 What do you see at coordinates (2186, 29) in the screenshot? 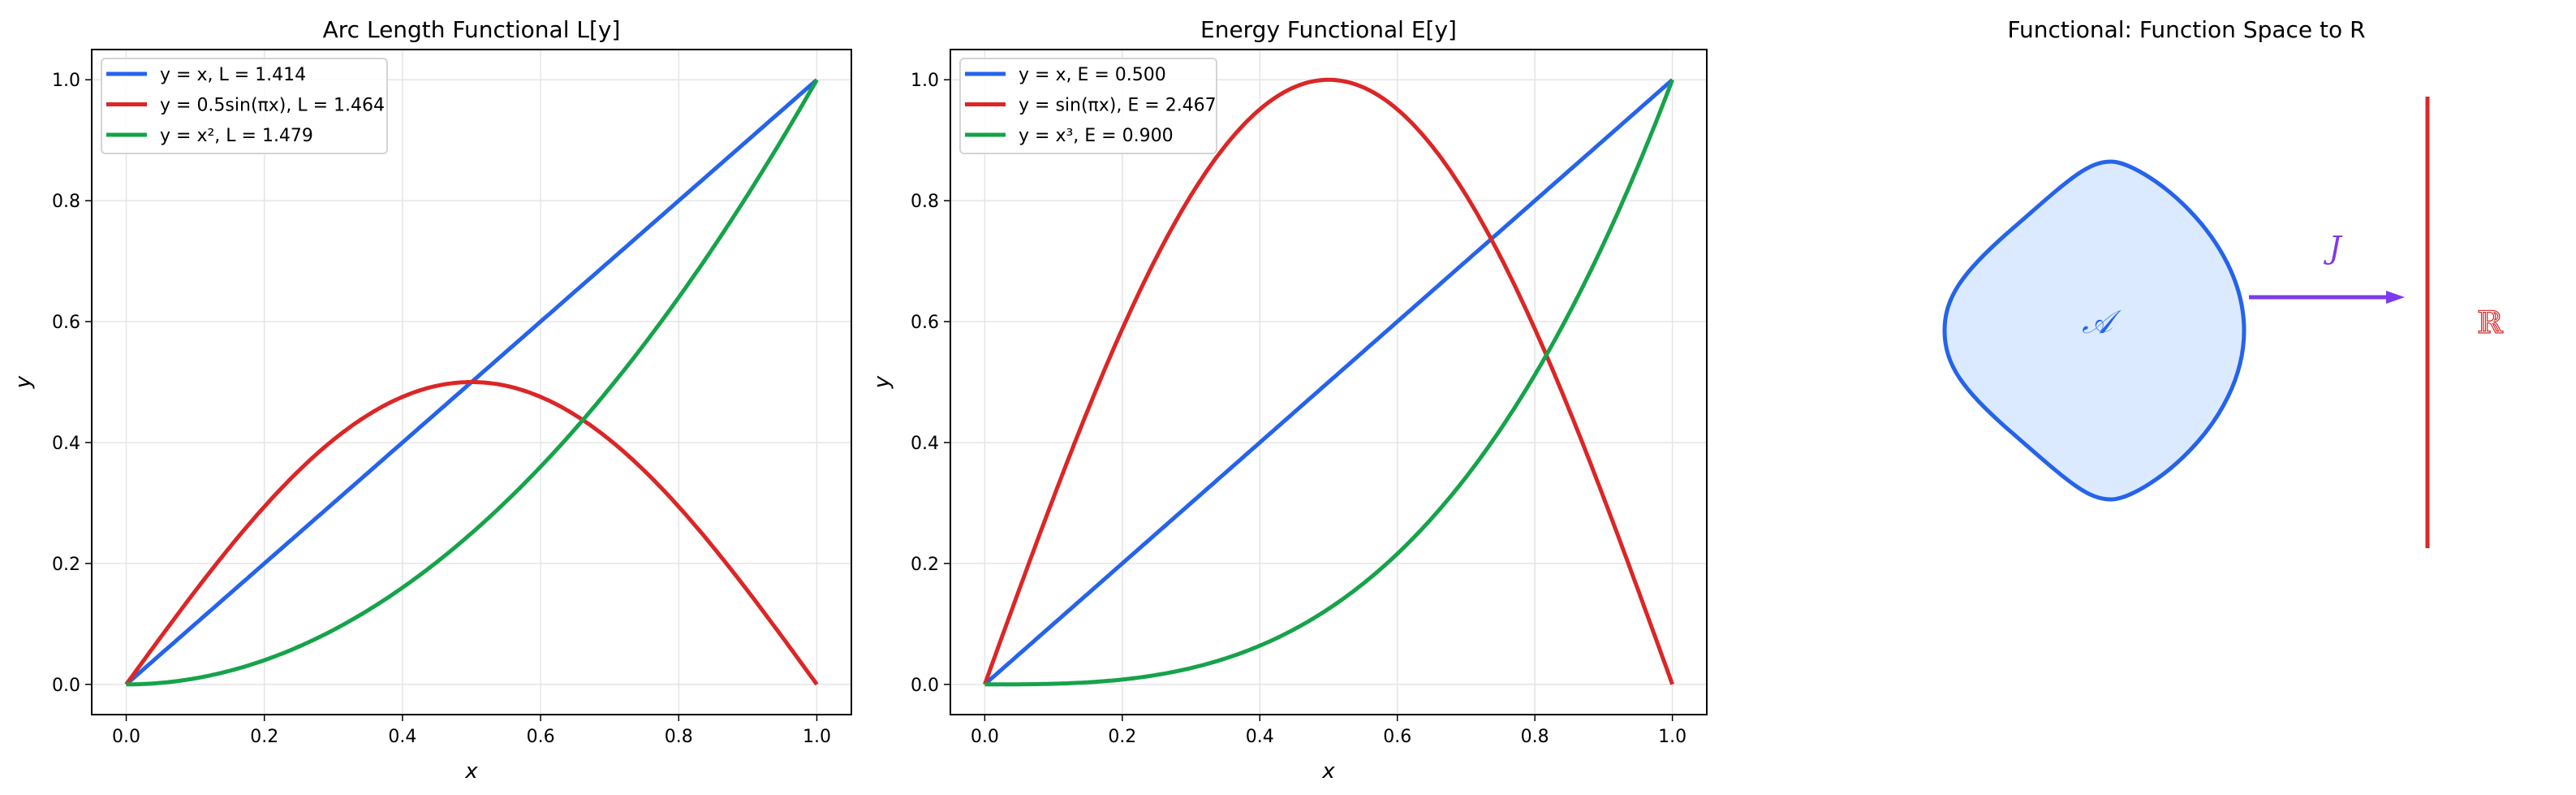
I see `diagram-title: Functional: Function Space to R` at bounding box center [2186, 29].